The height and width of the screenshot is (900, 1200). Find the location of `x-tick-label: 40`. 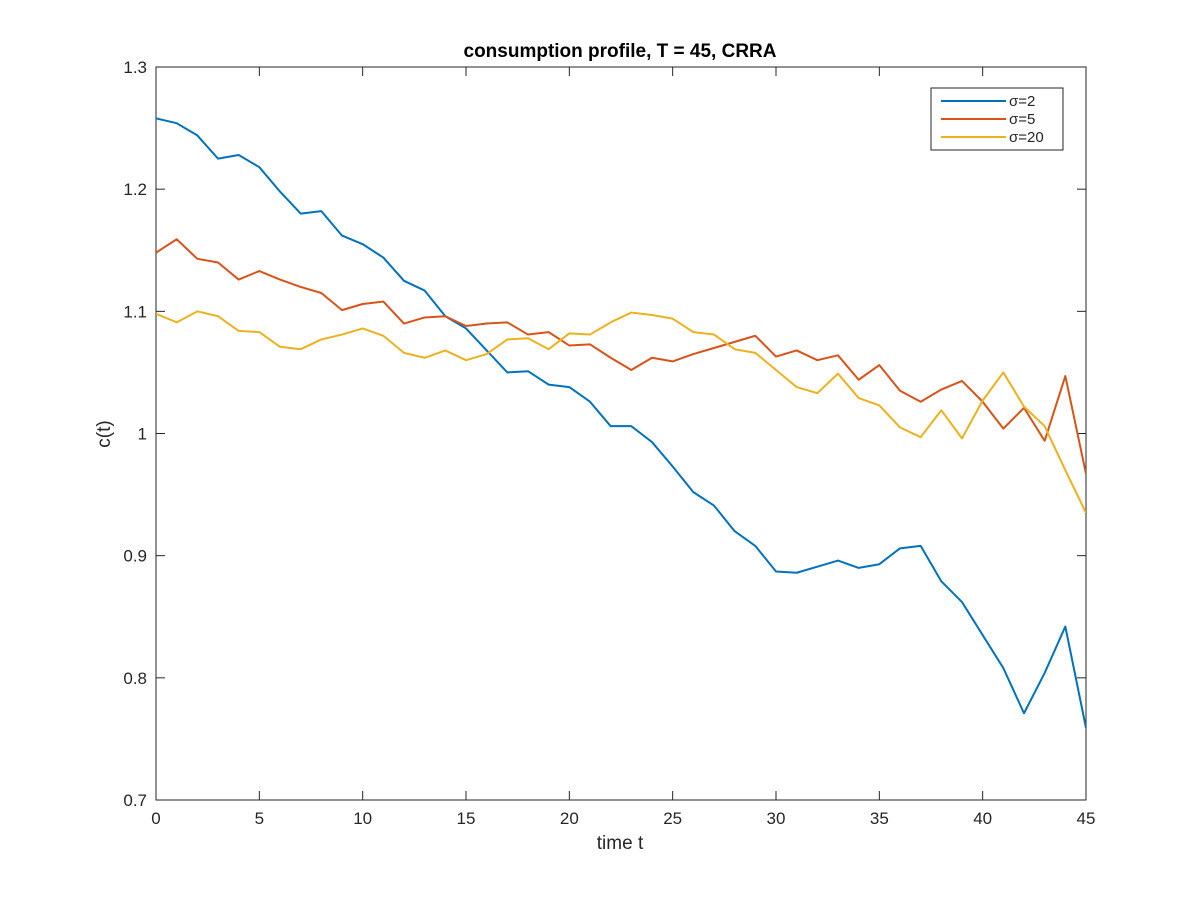

x-tick-label: 40 is located at coordinates (982, 818).